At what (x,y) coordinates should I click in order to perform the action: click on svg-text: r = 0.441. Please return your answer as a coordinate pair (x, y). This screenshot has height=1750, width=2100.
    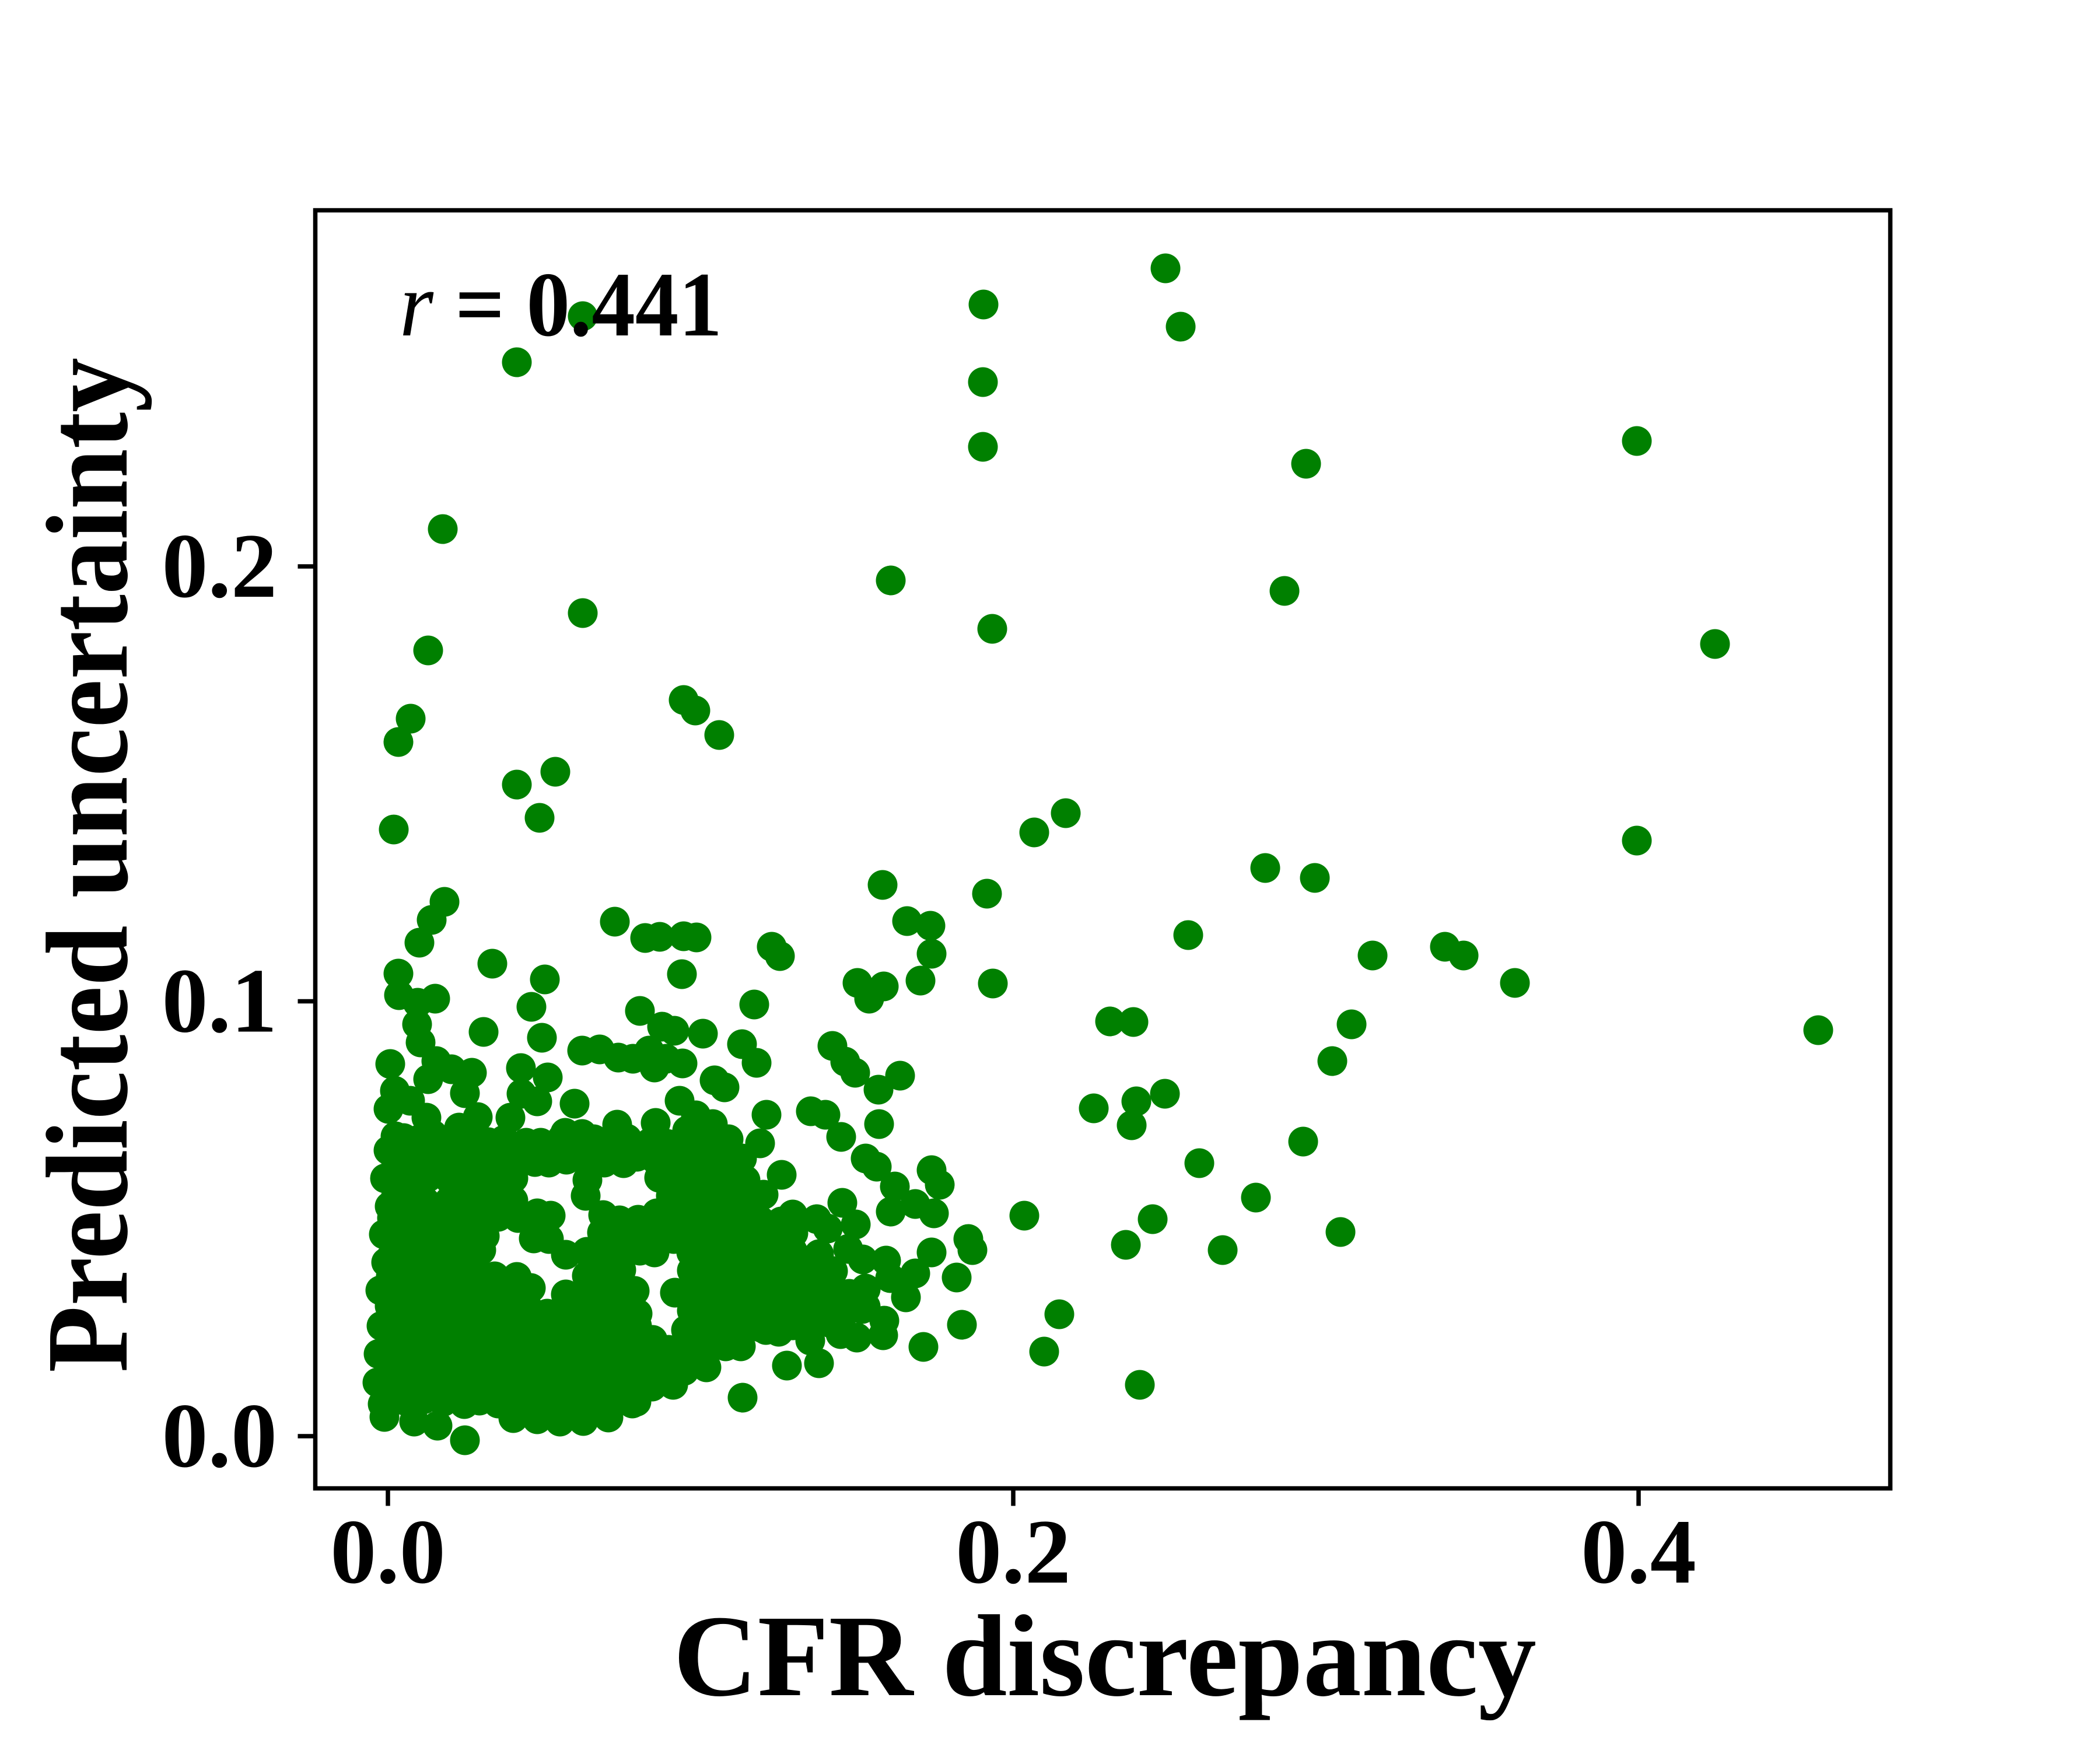
    Looking at the image, I should click on (561, 305).